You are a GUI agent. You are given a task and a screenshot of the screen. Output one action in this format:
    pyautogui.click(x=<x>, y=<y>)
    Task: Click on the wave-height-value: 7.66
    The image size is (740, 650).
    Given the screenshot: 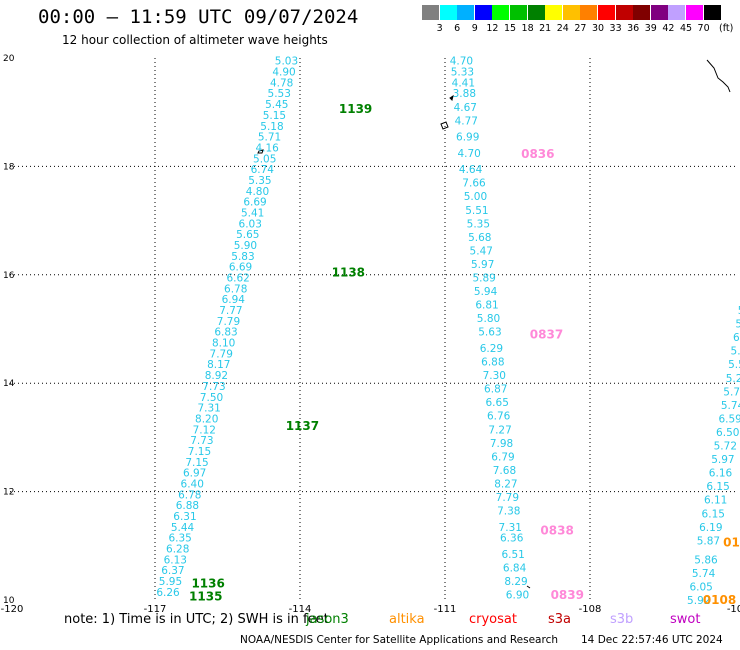 What is the action you would take?
    pyautogui.click(x=474, y=184)
    